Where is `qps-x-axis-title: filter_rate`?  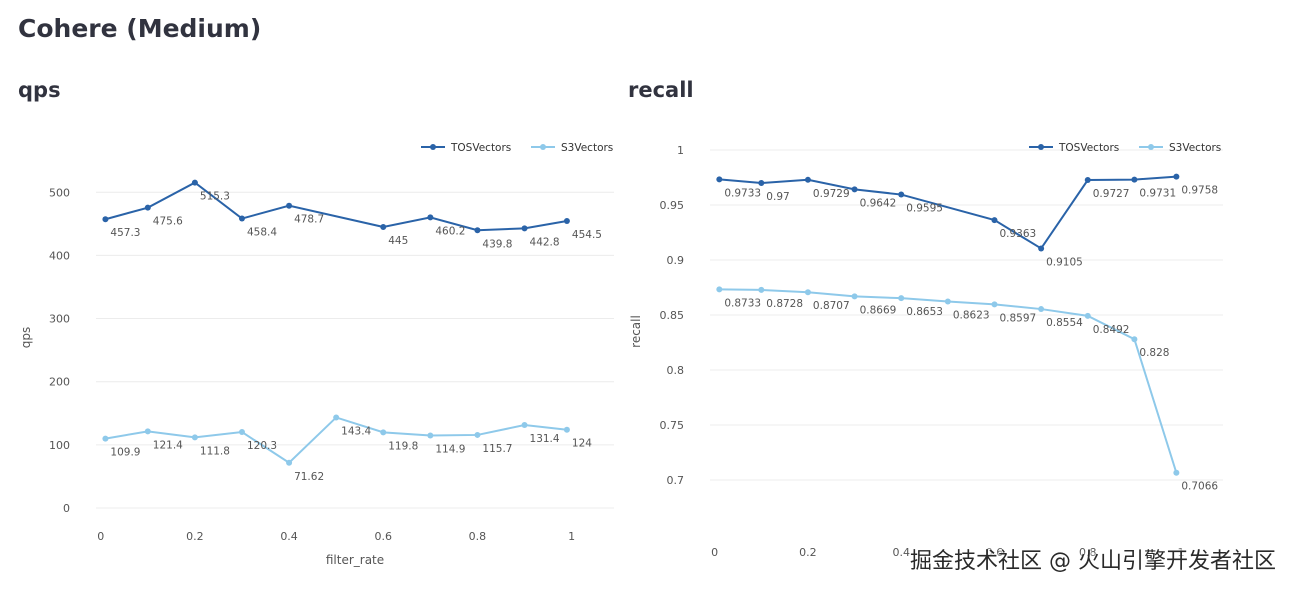
qps-x-axis-title: filter_rate is located at coordinates (355, 560).